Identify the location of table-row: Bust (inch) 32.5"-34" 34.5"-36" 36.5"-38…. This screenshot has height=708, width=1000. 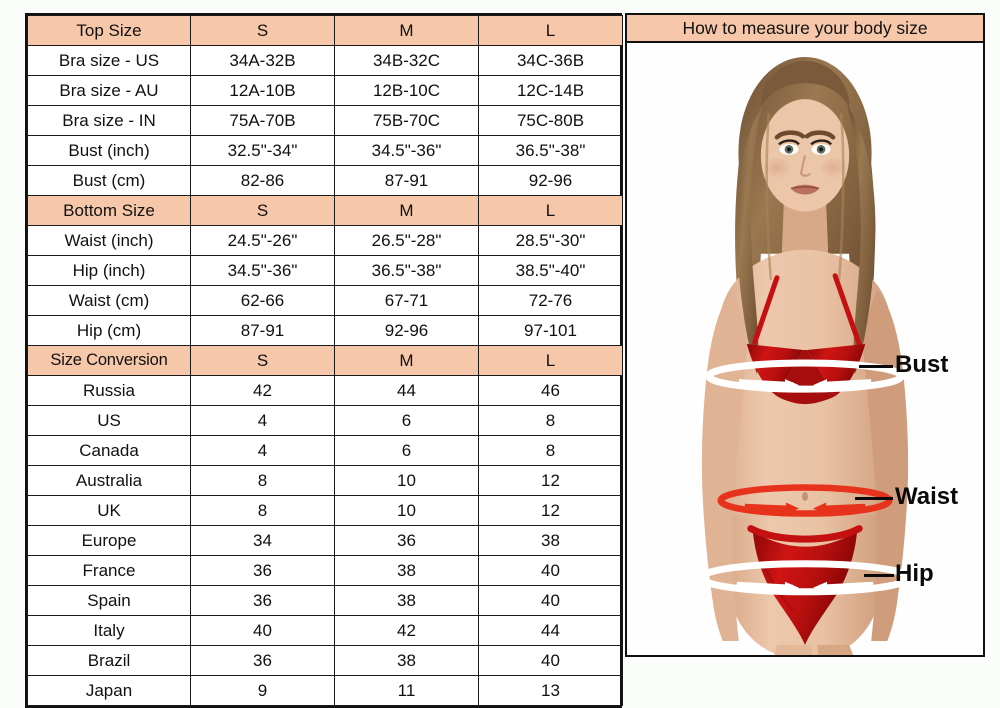
(325, 150).